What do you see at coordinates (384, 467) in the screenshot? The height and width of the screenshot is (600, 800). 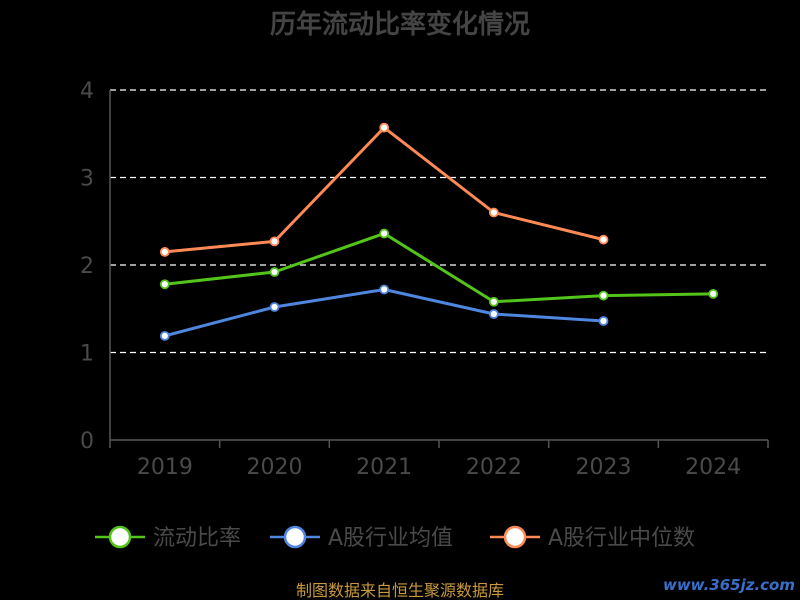 I see `x-tick-label: 2021` at bounding box center [384, 467].